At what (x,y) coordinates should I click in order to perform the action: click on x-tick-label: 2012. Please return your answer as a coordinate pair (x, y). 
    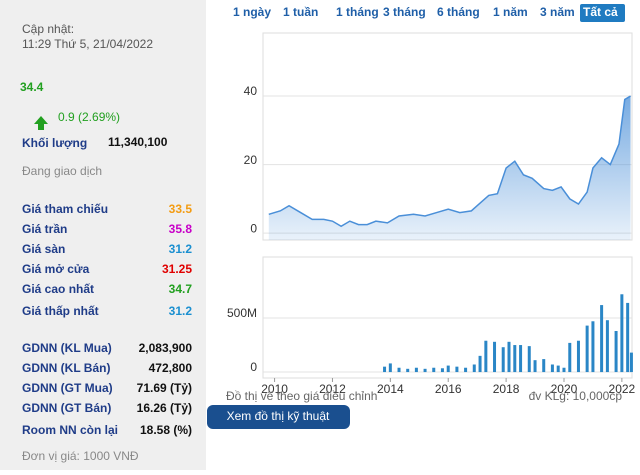
    Looking at the image, I should click on (332, 389).